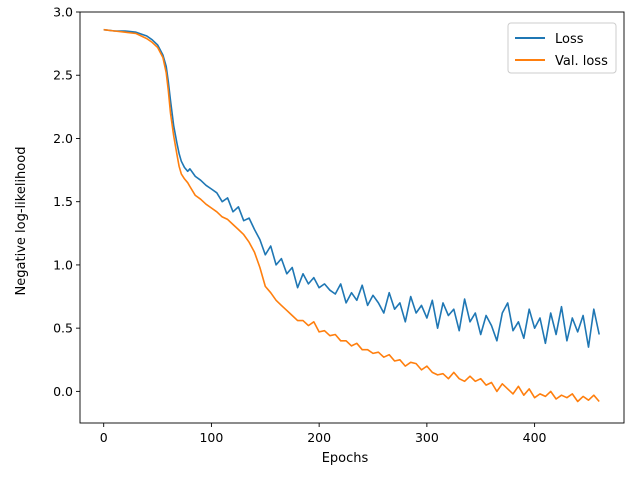  I want to click on y-tick-label: 2.0, so click(63, 138).